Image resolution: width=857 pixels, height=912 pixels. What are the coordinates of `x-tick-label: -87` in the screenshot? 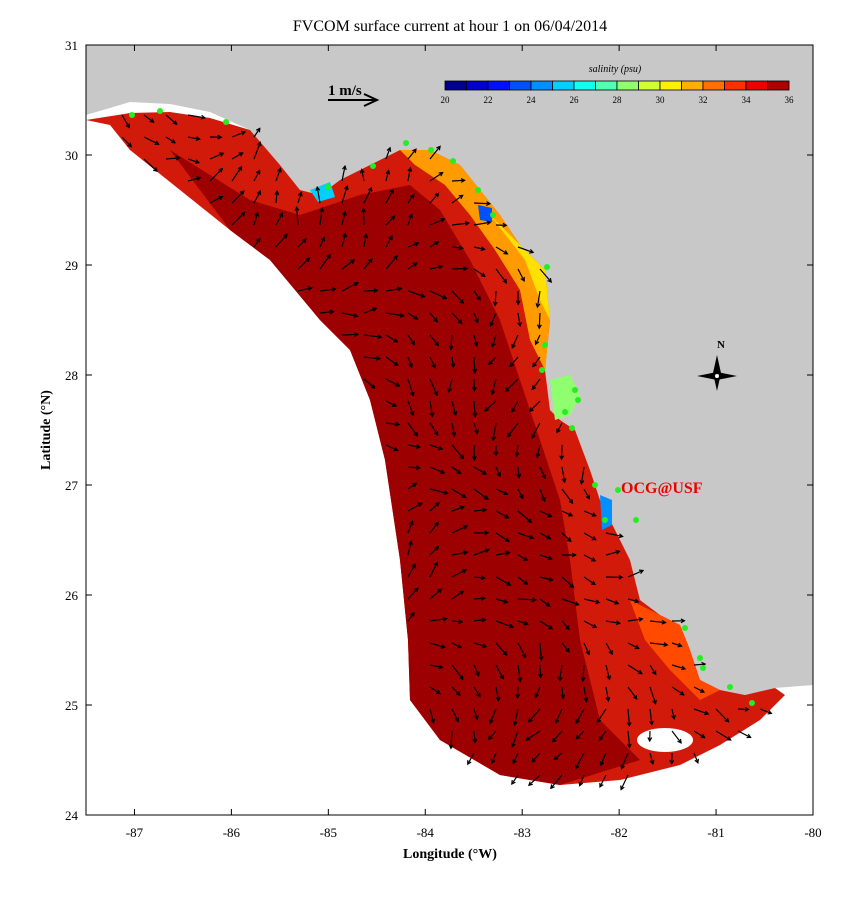 It's located at (135, 832).